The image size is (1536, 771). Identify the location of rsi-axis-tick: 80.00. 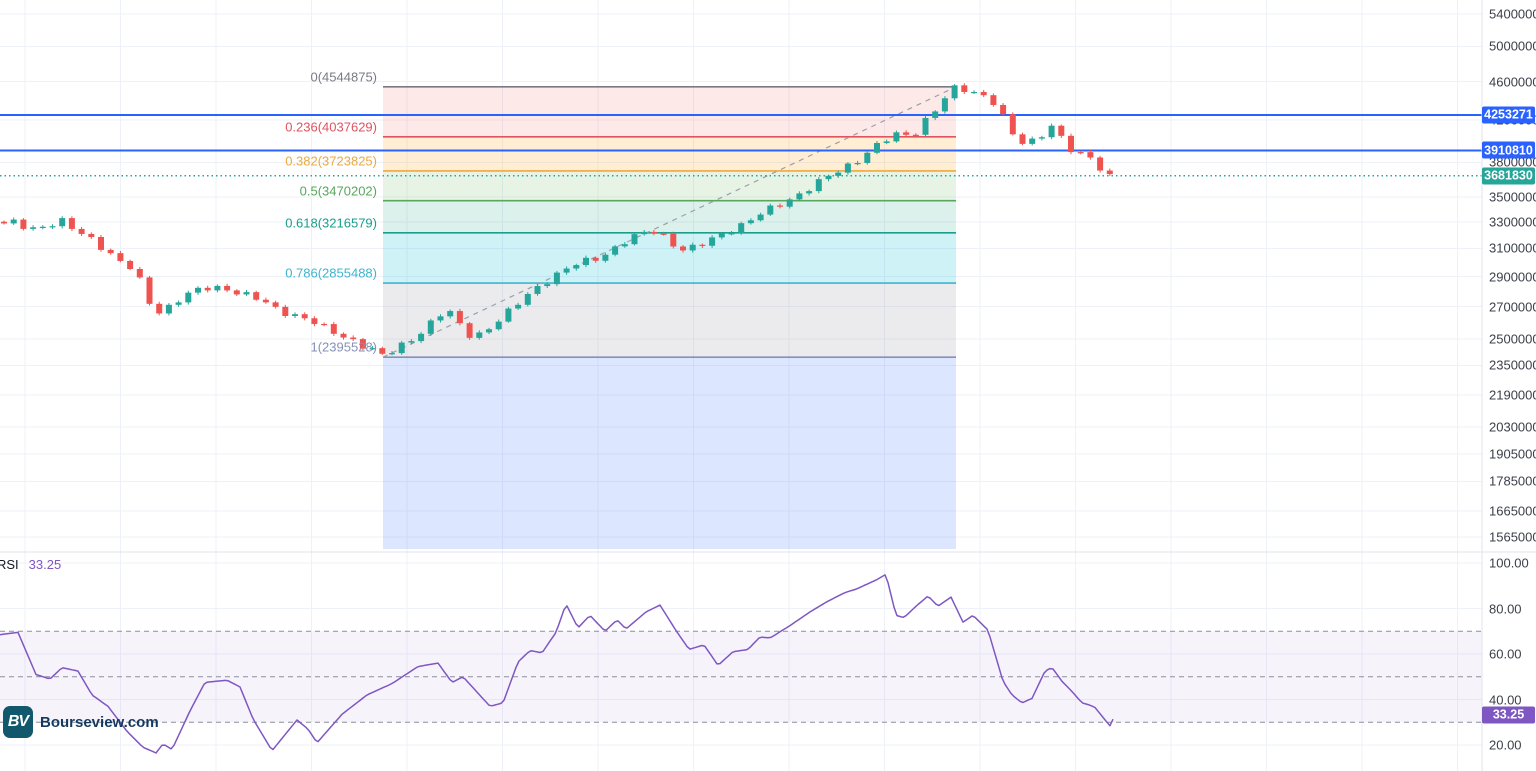
(1505, 608).